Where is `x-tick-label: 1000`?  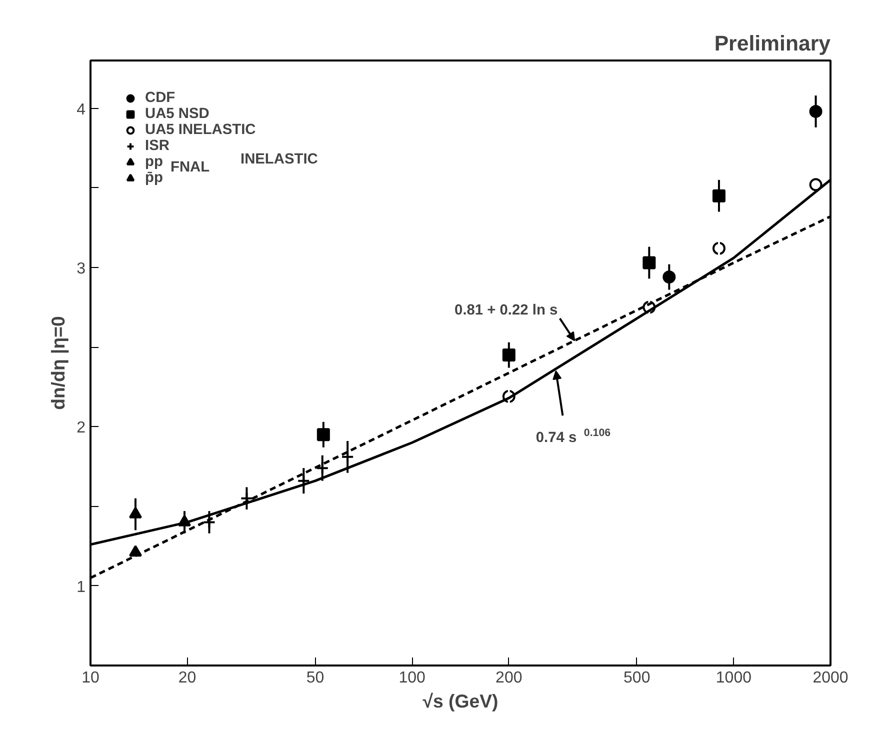 x-tick-label: 1000 is located at coordinates (734, 678).